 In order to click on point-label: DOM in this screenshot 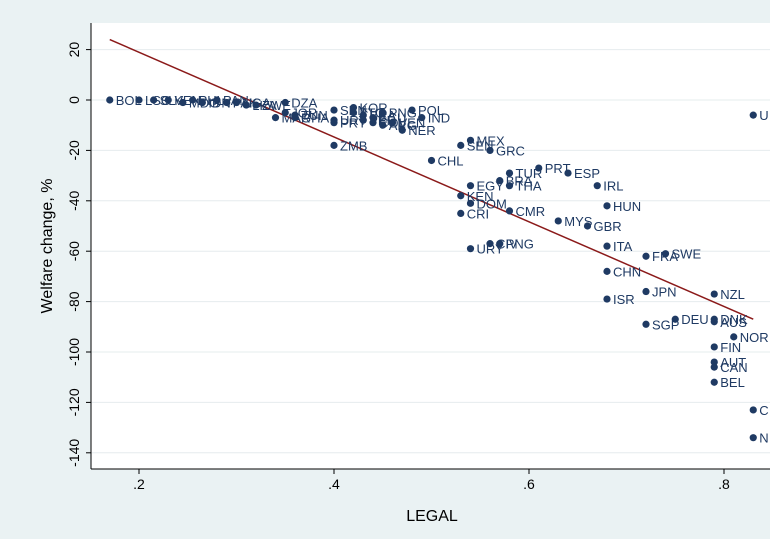, I will do `click(492, 203)`.